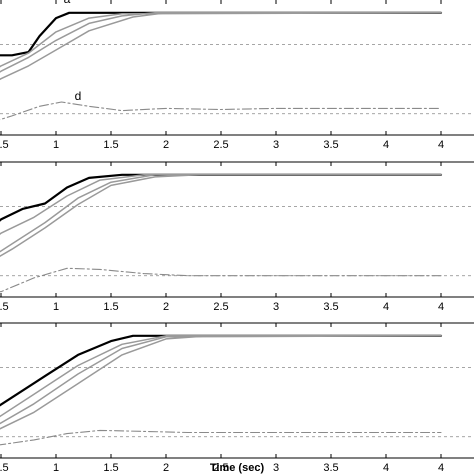 Image resolution: width=474 pixels, height=474 pixels. Describe the element at coordinates (237, 468) in the screenshot. I see `x-axis-label: Time (sec)` at that location.